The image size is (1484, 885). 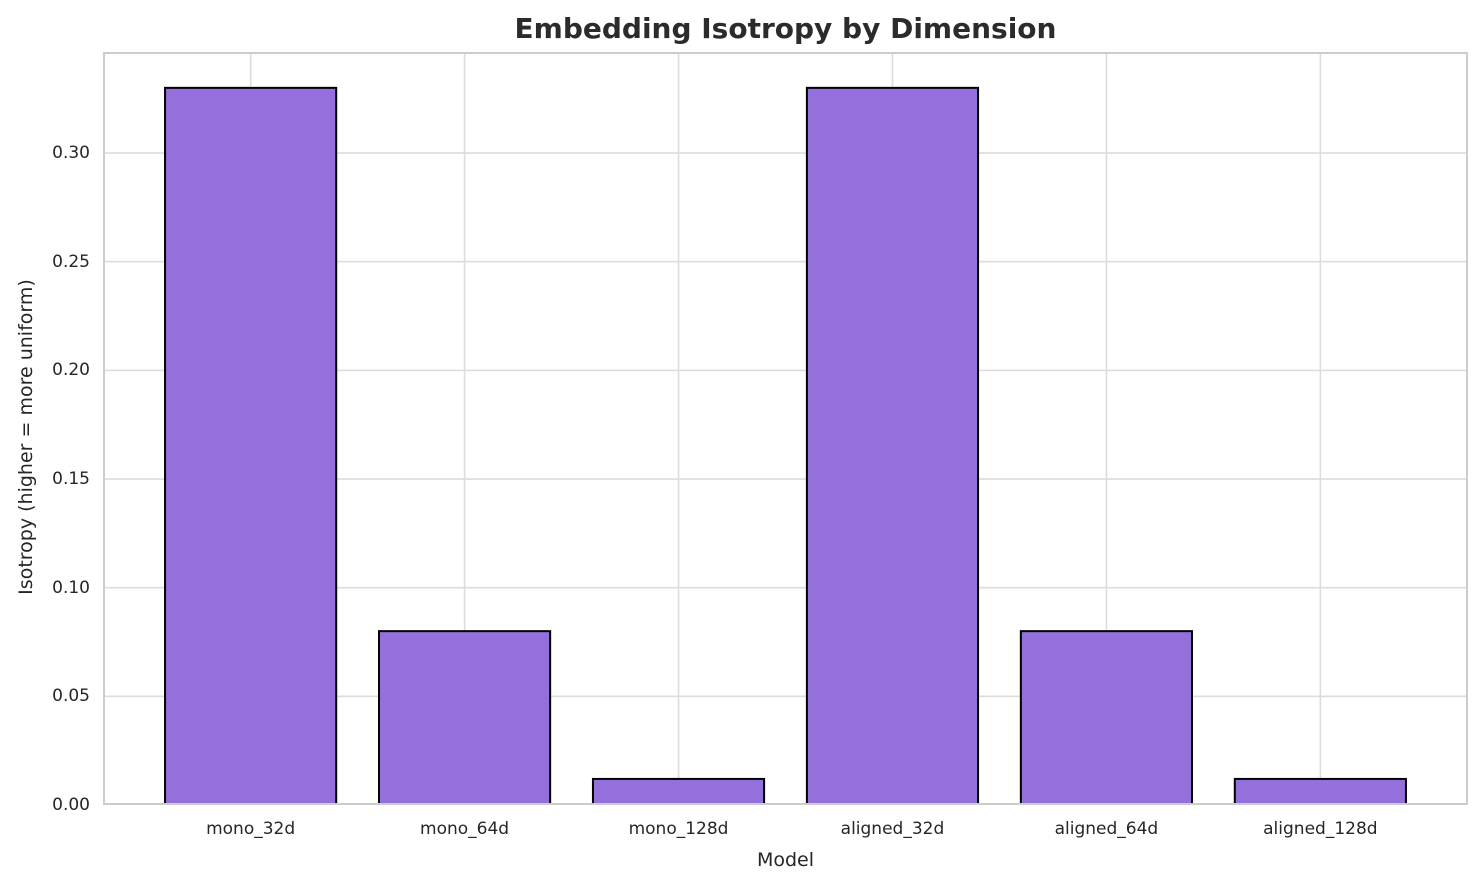 I want to click on chart-title: Embedding Isotropy by Dimension, so click(x=785, y=28).